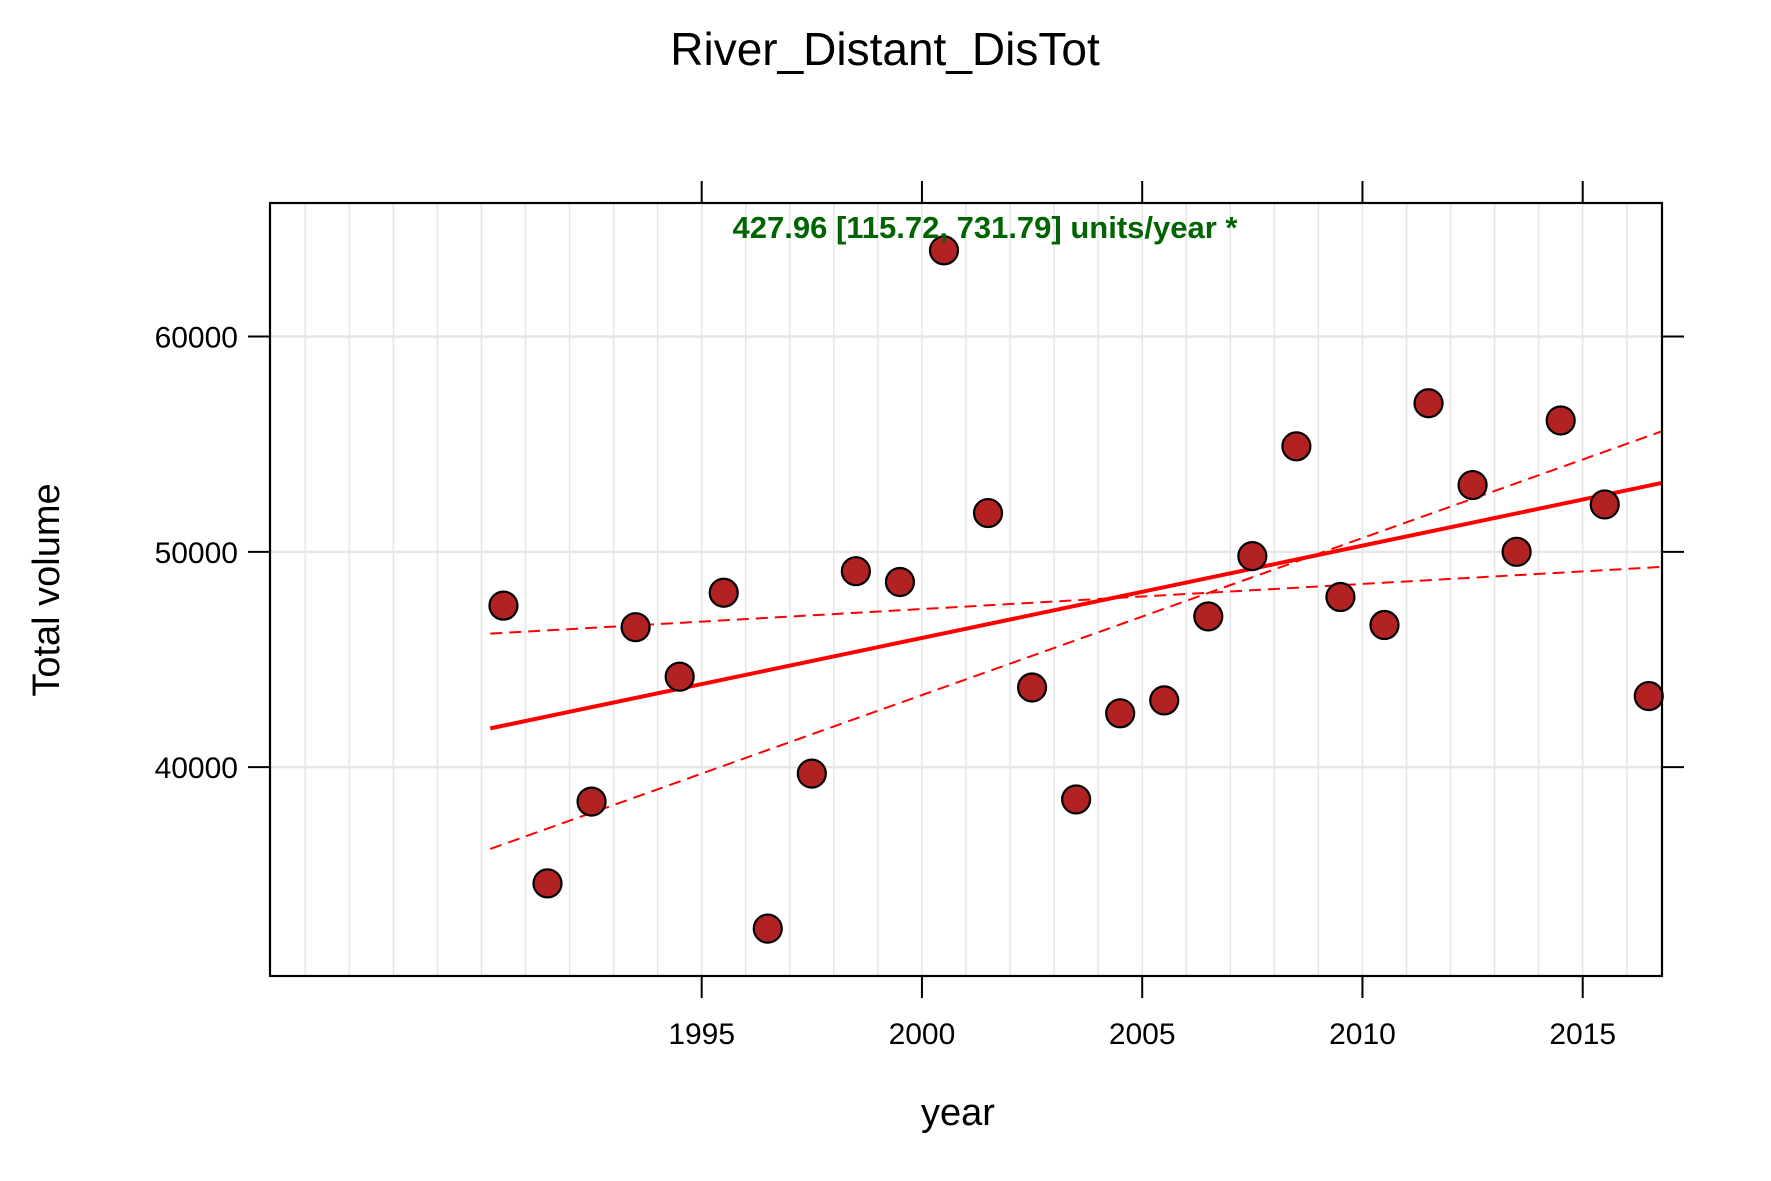 The height and width of the screenshot is (1181, 1771). Describe the element at coordinates (196, 337) in the screenshot. I see `y-tick-label: 60000` at that location.